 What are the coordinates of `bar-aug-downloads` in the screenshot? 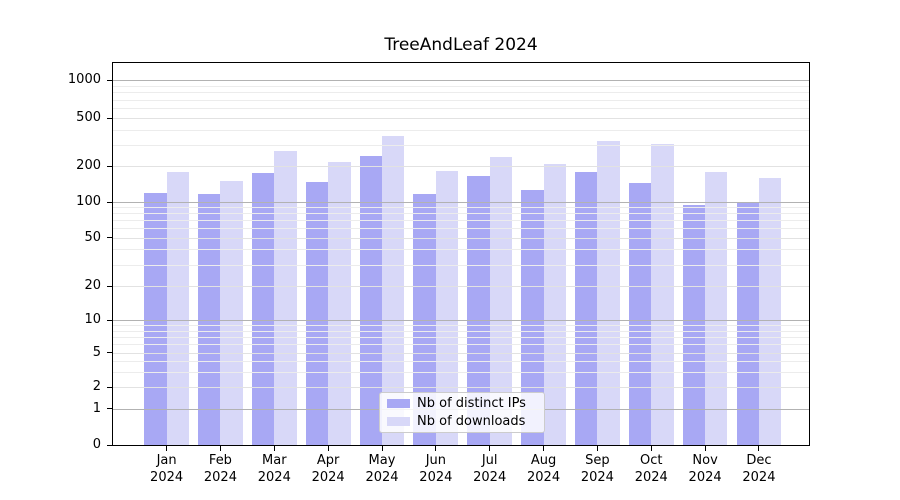 It's located at (554, 304).